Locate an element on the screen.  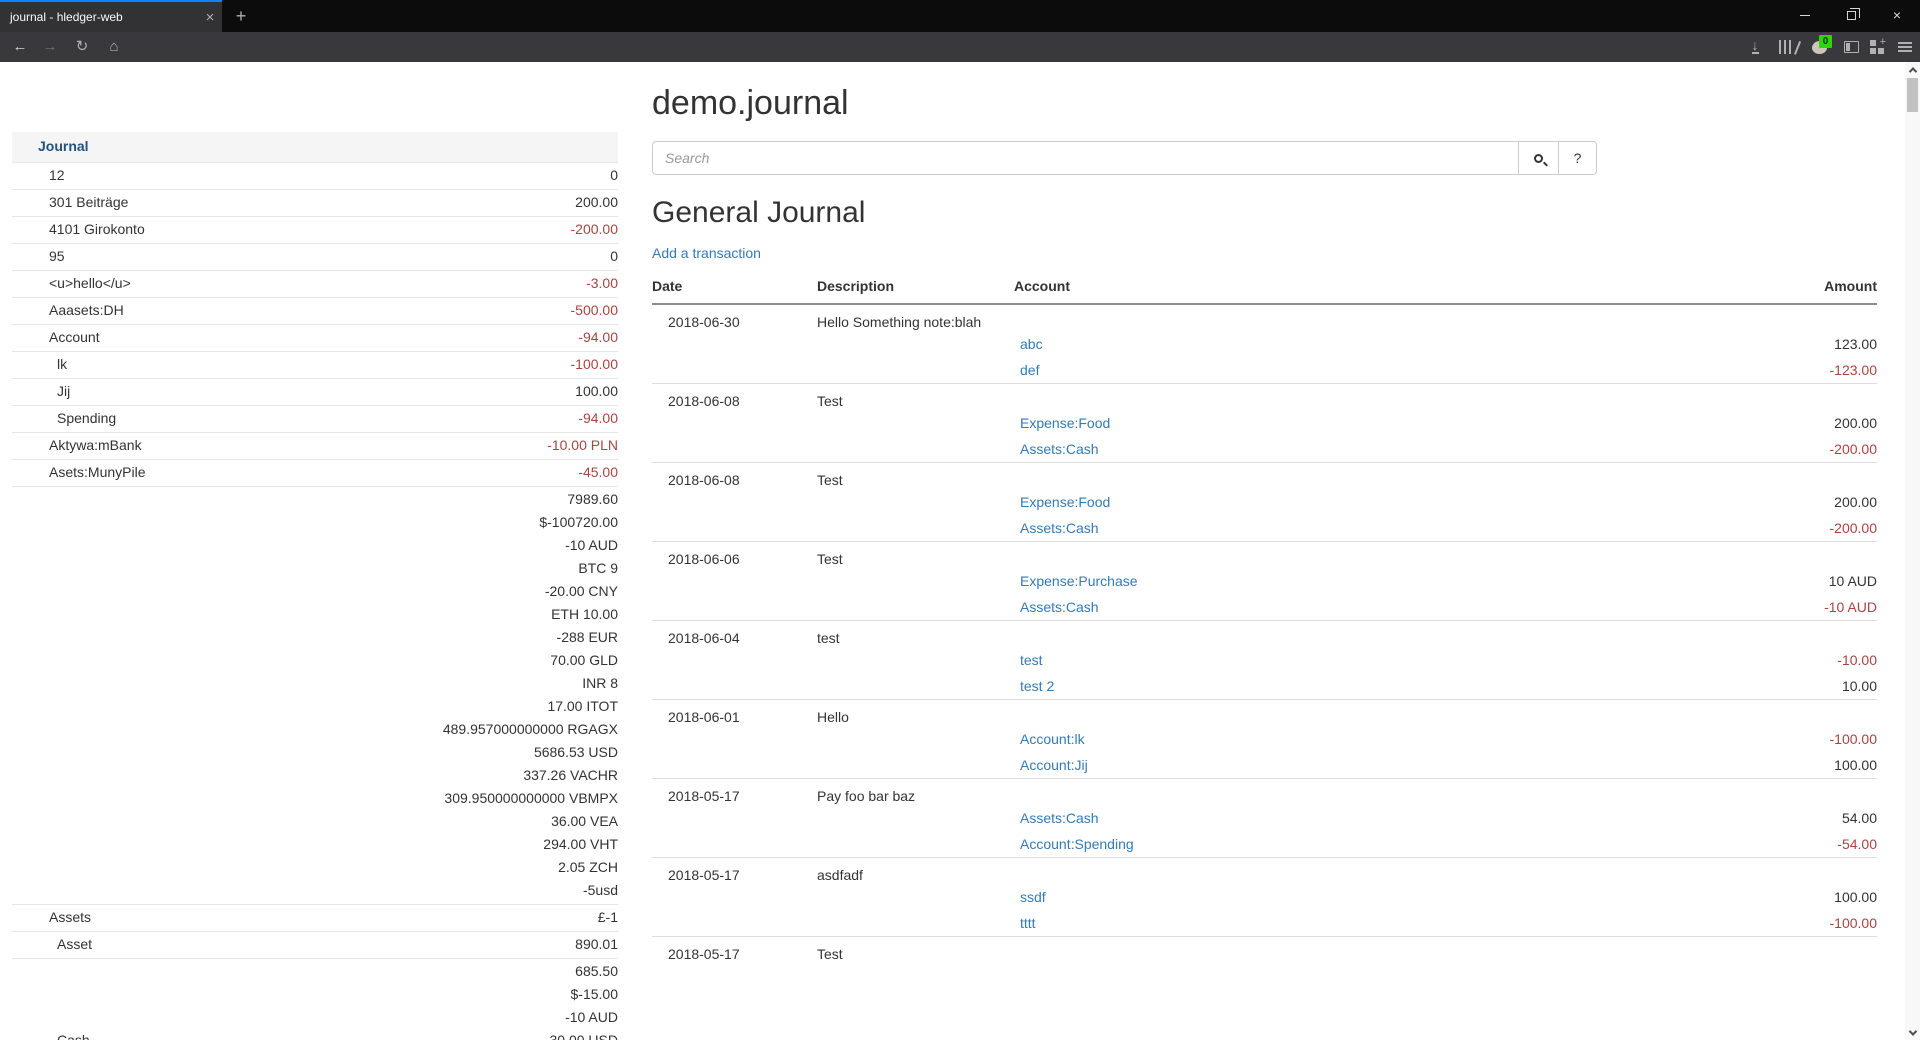
page-scrollbar is located at coordinates (1912, 551).